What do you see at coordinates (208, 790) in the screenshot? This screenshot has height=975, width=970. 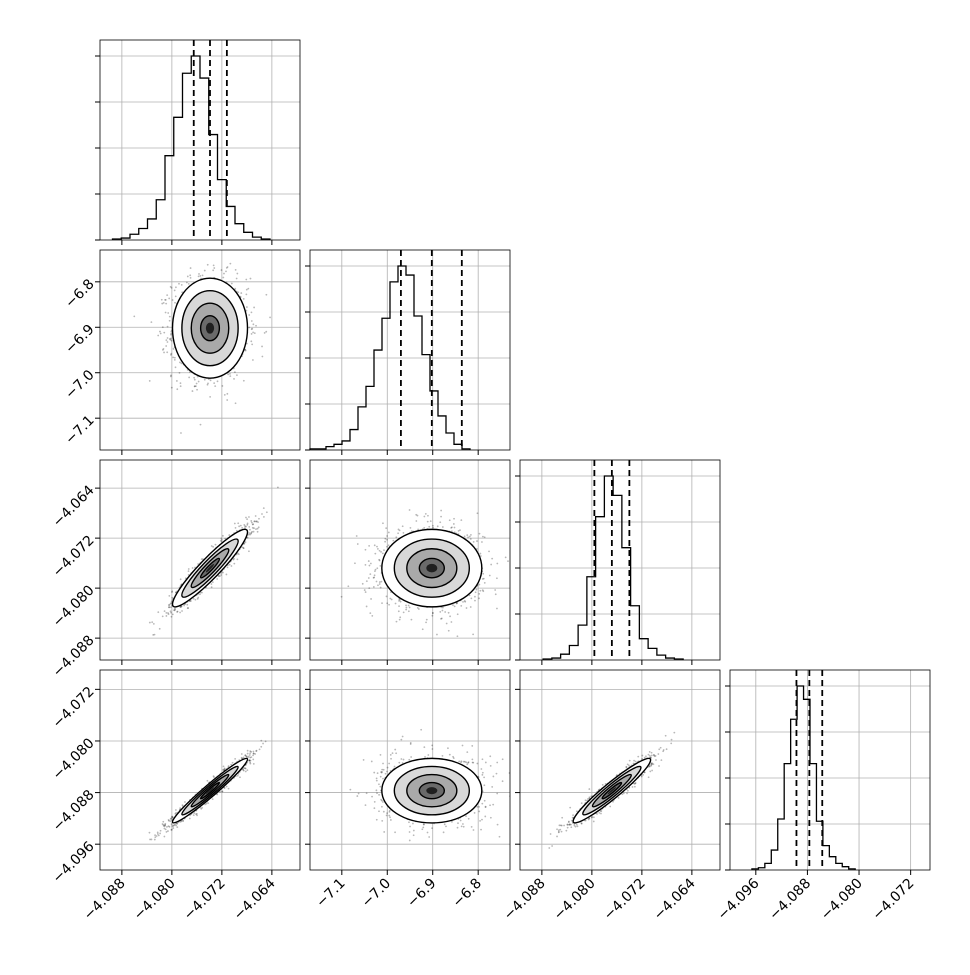 I see `pair-content` at bounding box center [208, 790].